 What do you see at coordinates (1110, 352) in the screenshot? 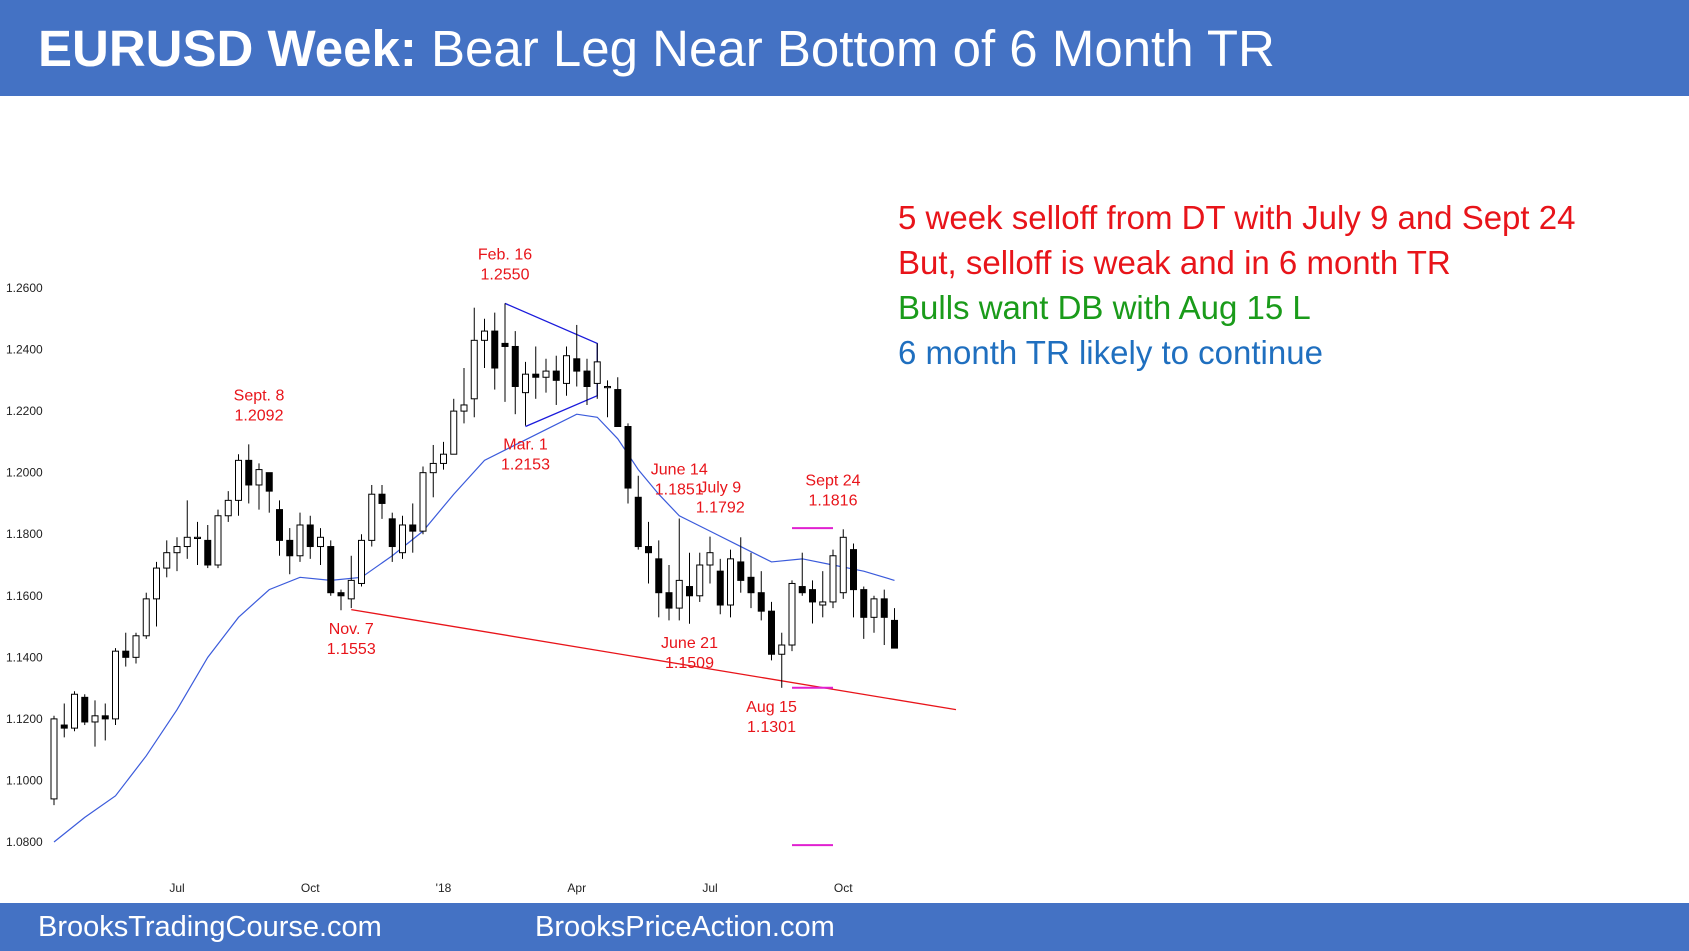
I see `commentary-line: 6 month TR likely to continue` at bounding box center [1110, 352].